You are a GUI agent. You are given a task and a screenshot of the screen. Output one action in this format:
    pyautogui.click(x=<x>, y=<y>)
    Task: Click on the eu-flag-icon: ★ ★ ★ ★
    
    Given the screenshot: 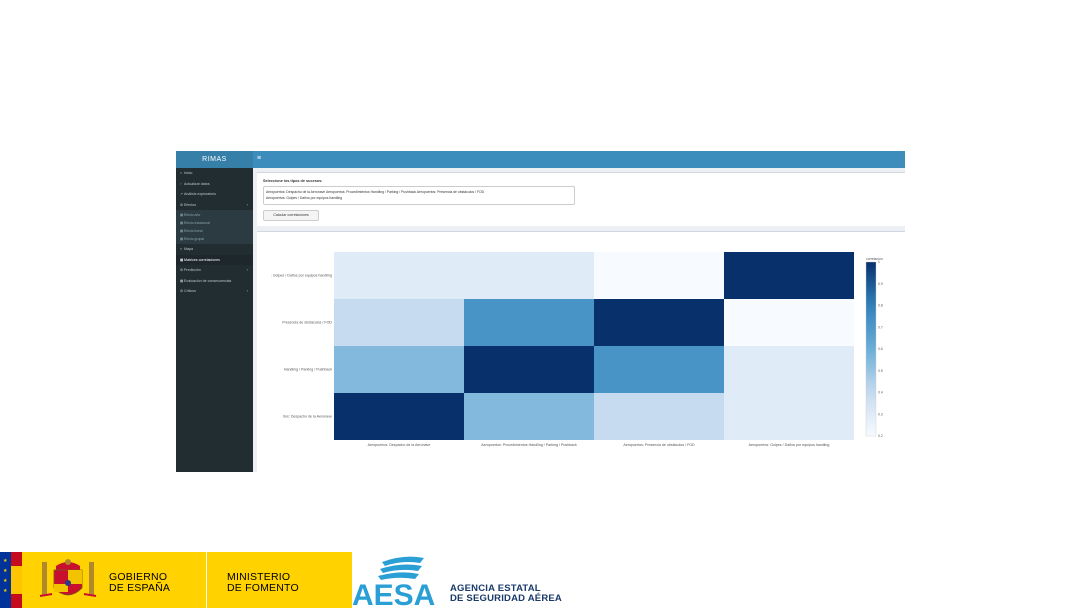 What is the action you would take?
    pyautogui.click(x=5, y=580)
    